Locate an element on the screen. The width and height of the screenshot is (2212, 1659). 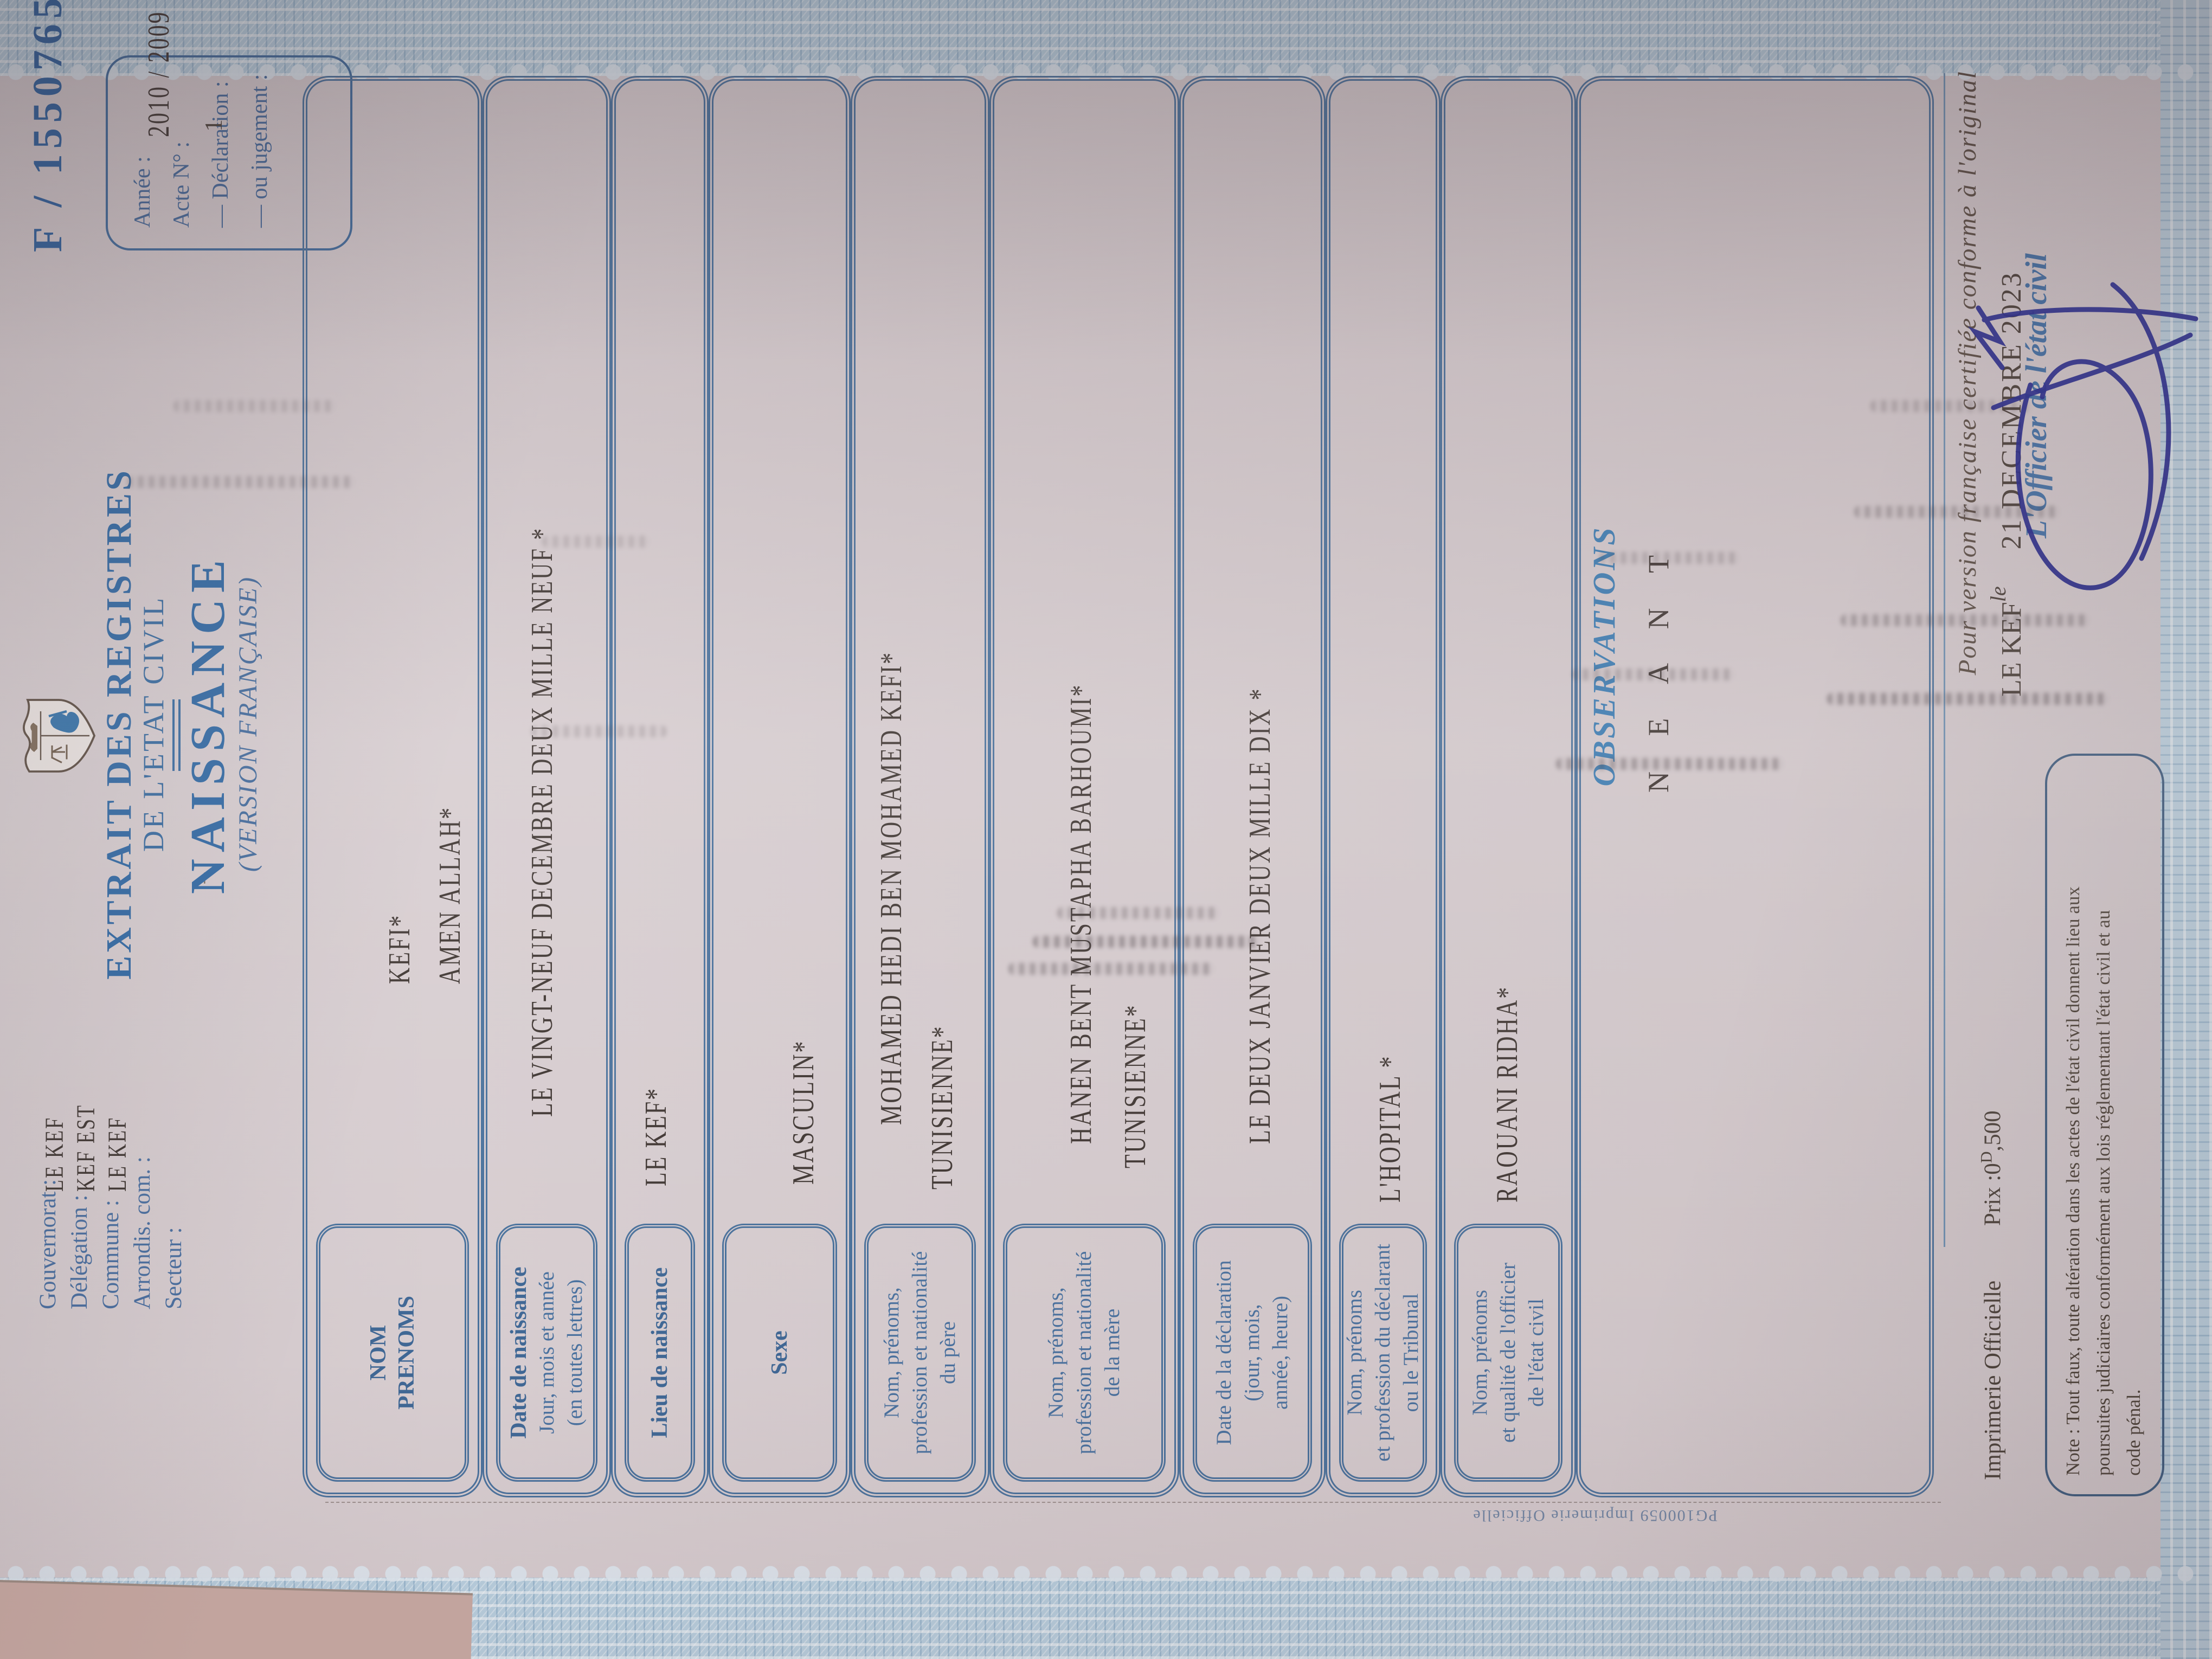
delegation-value: KEF EST is located at coordinates (86, 1147).